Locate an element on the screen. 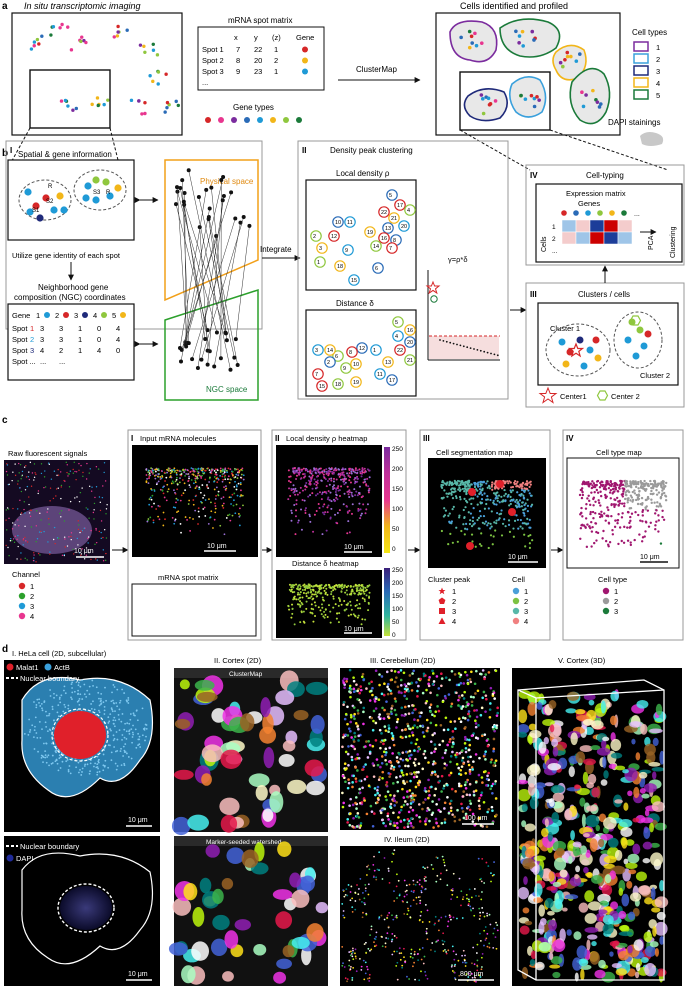 This screenshot has height=988, width=685. cell-type-legend-dot is located at coordinates (606, 591).